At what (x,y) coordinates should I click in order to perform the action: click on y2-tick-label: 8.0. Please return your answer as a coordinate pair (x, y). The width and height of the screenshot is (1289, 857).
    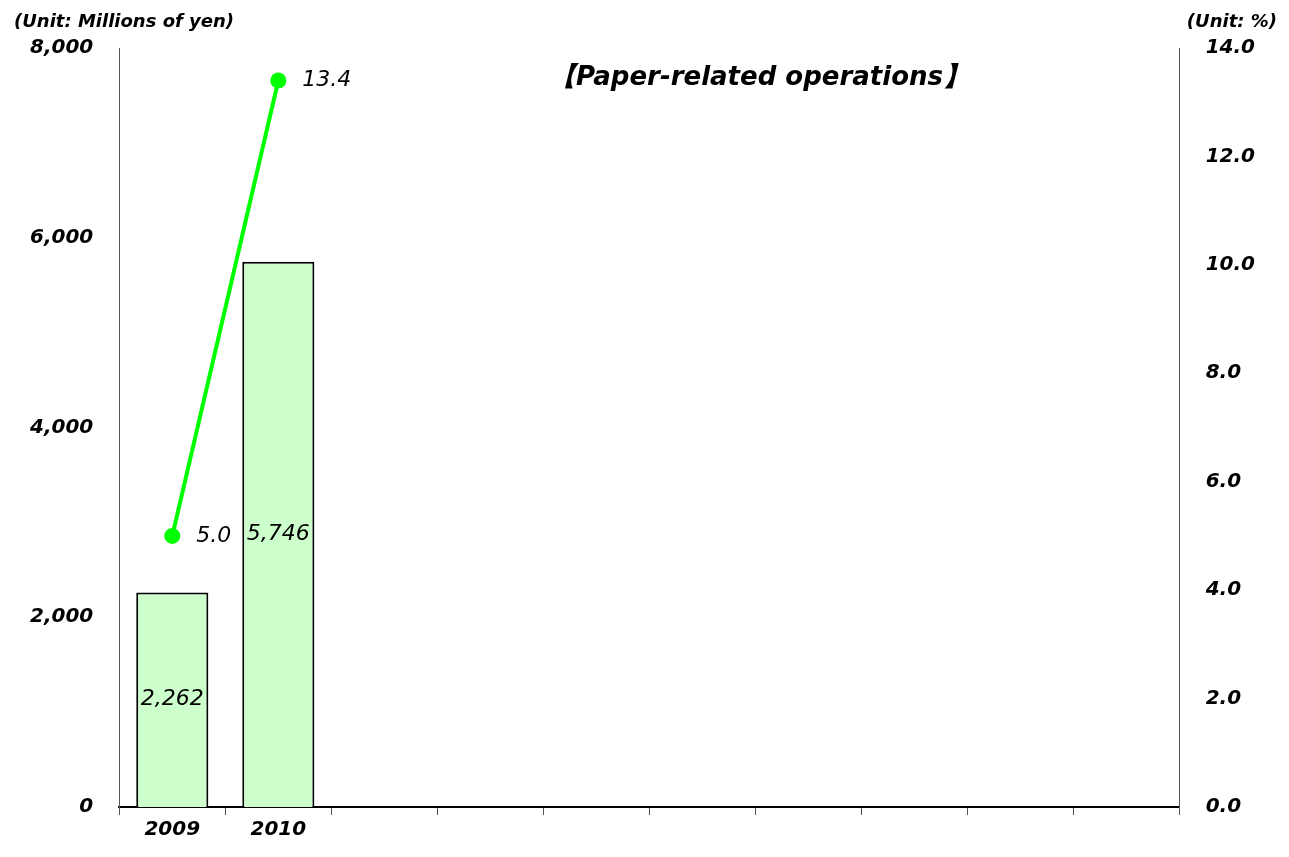
    Looking at the image, I should click on (1223, 371).